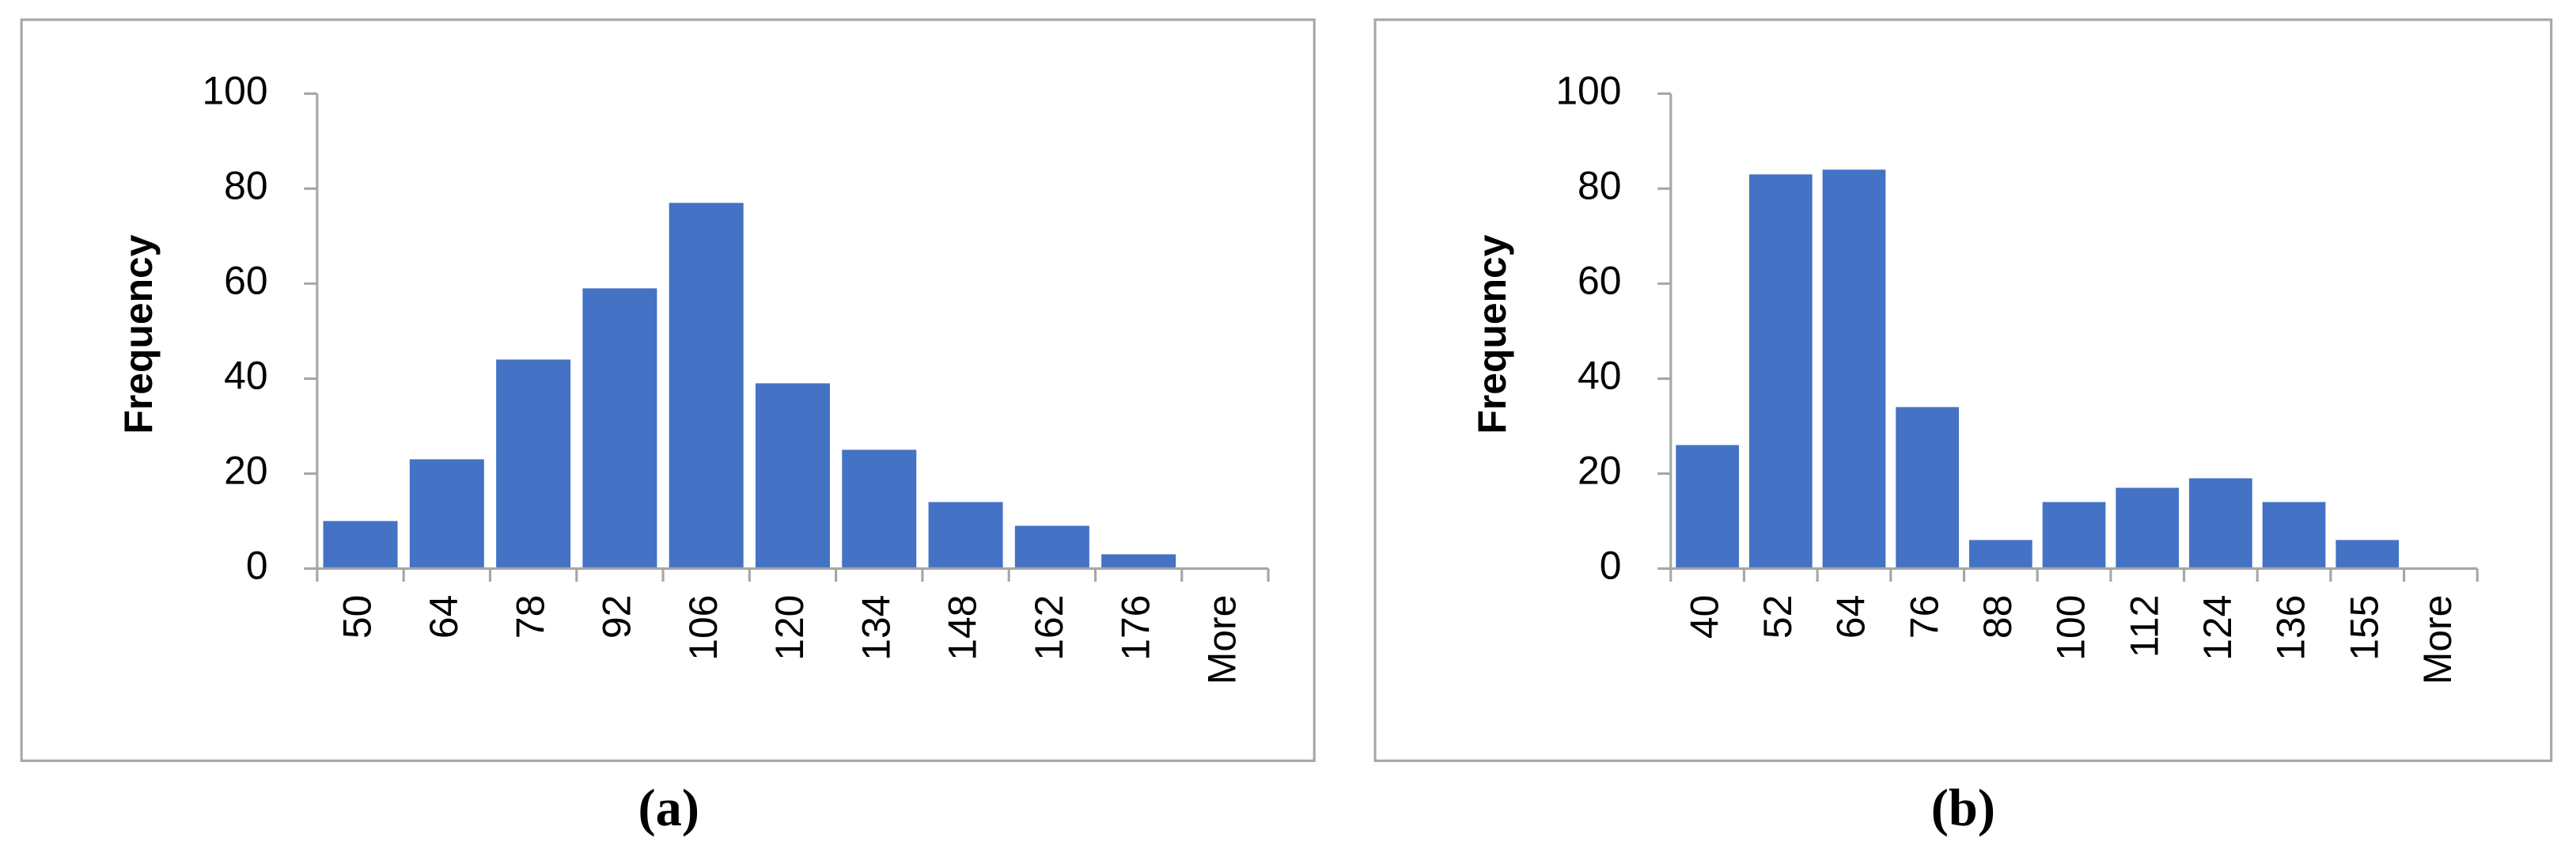 The height and width of the screenshot is (861, 2576). I want to click on x-tick-label: 134, so click(876, 628).